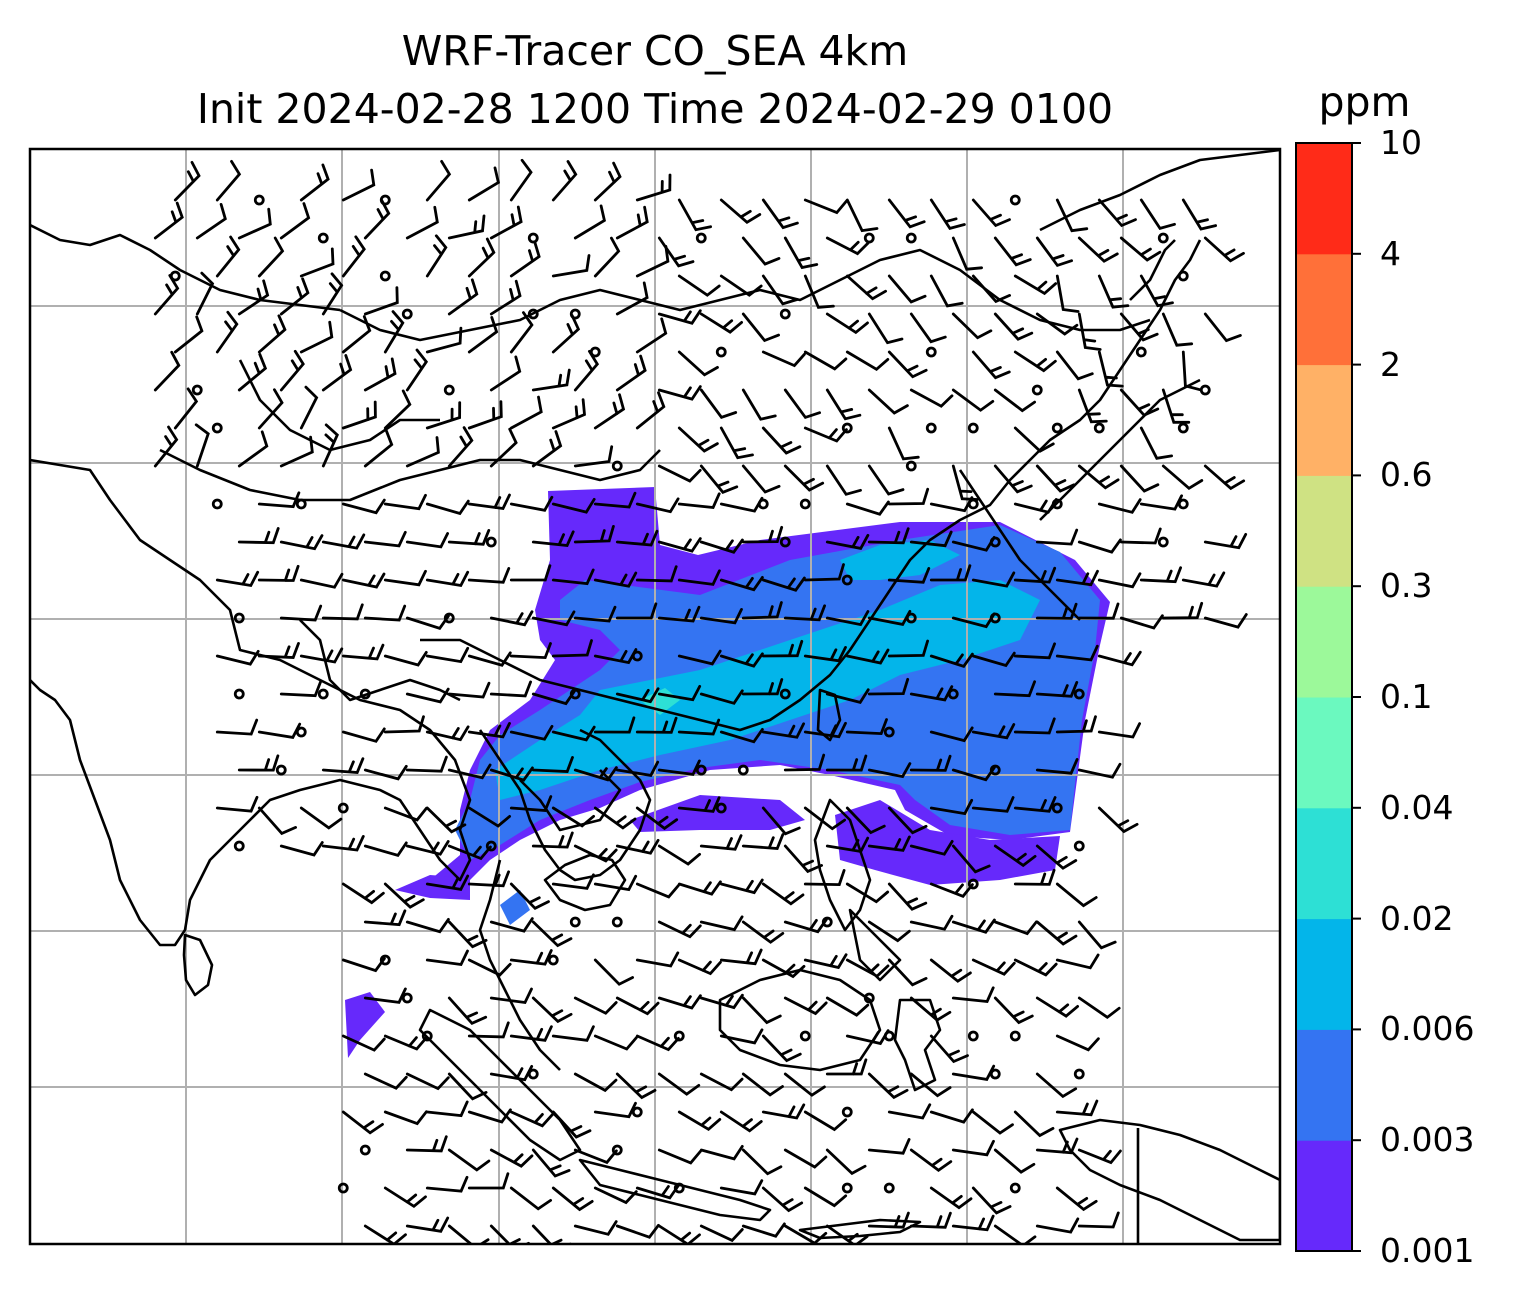 This screenshot has width=1528, height=1306. Describe the element at coordinates (1406, 475) in the screenshot. I see `colorbar-tick-label: 0.6` at that location.